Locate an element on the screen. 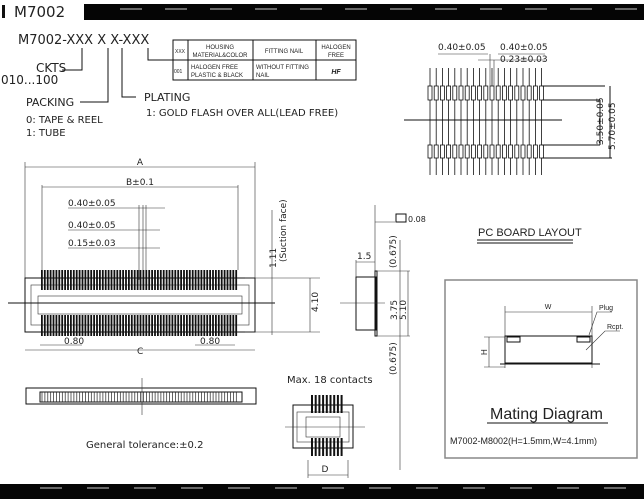  side-dim-3-75: 3.75 is located at coordinates (395, 310).